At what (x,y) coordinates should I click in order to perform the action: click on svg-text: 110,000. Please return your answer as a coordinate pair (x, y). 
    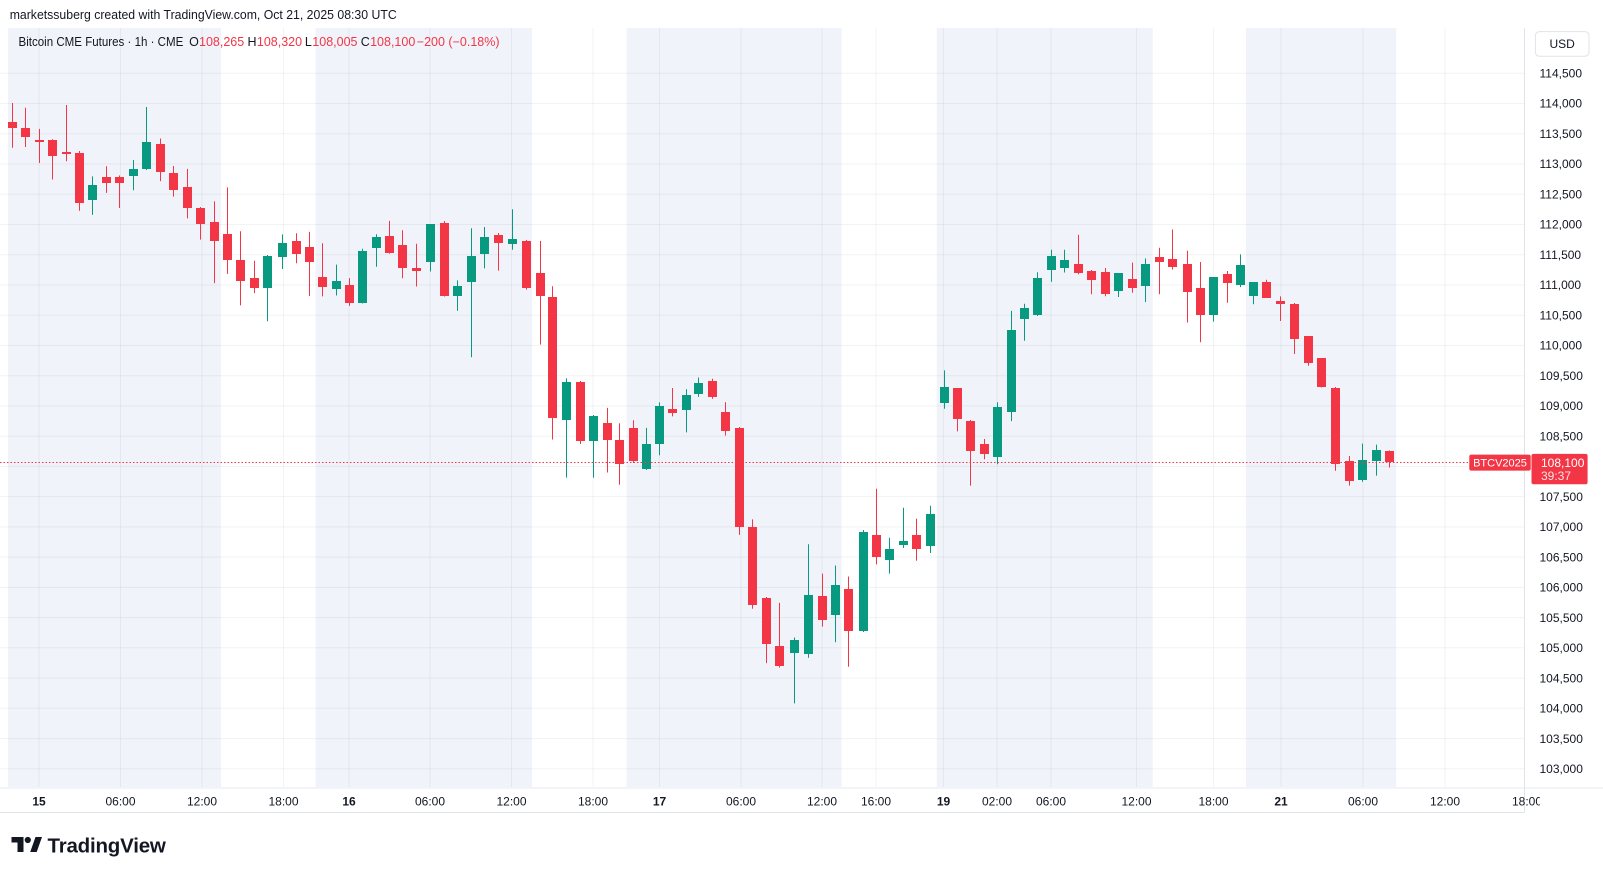
    Looking at the image, I should click on (1561, 346).